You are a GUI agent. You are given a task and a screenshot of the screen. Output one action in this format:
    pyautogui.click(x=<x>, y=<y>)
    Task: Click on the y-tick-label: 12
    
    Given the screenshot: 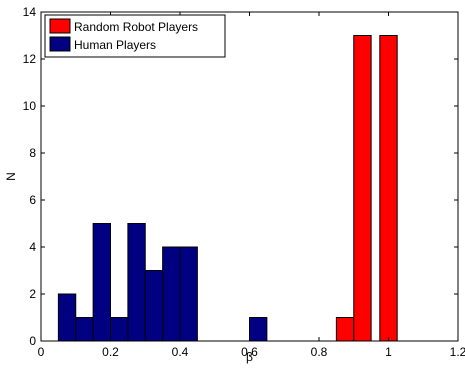 What is the action you would take?
    pyautogui.click(x=30, y=59)
    